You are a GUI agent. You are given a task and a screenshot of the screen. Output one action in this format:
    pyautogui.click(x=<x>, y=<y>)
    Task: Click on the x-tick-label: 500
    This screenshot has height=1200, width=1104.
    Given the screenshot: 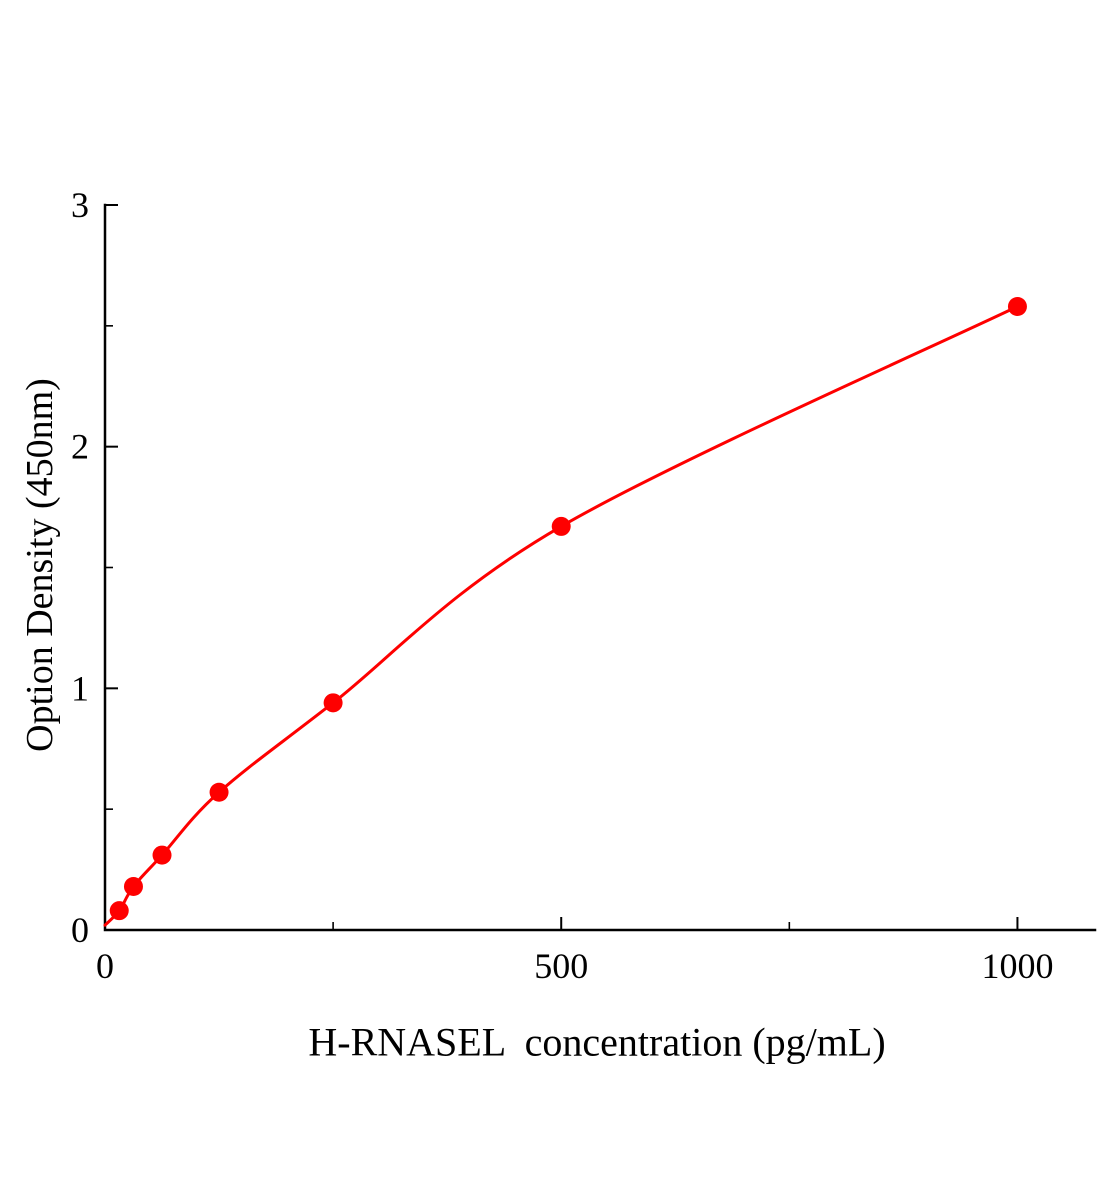 What is the action you would take?
    pyautogui.click(x=561, y=966)
    